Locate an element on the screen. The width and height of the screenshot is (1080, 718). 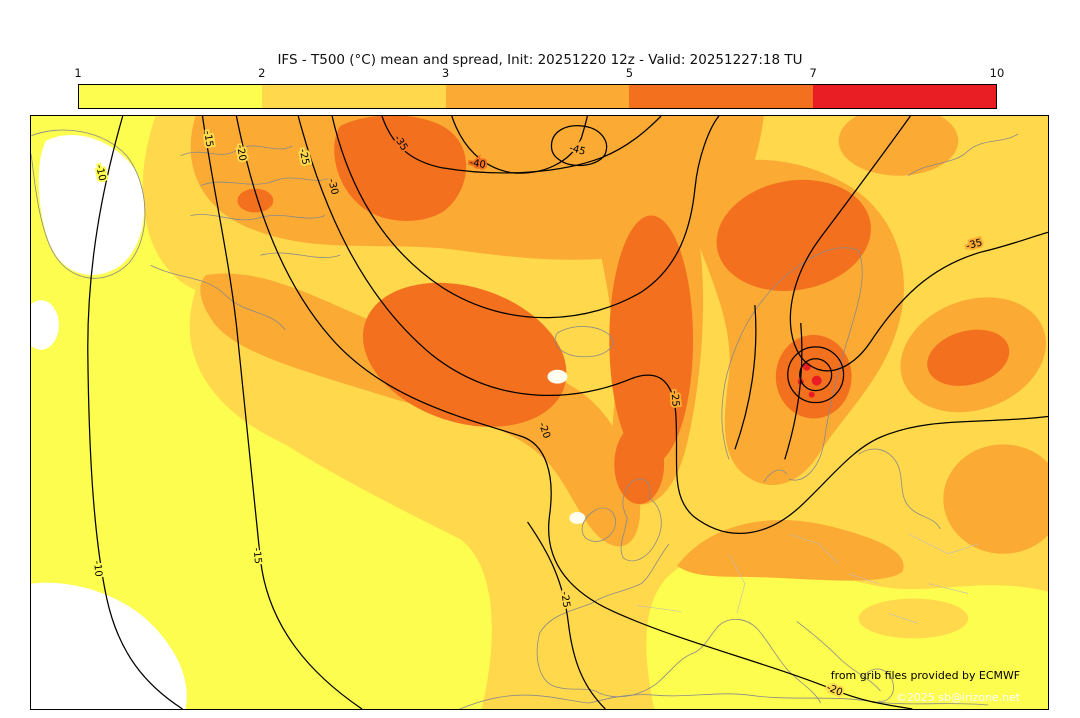
colorbar is located at coordinates (537, 96).